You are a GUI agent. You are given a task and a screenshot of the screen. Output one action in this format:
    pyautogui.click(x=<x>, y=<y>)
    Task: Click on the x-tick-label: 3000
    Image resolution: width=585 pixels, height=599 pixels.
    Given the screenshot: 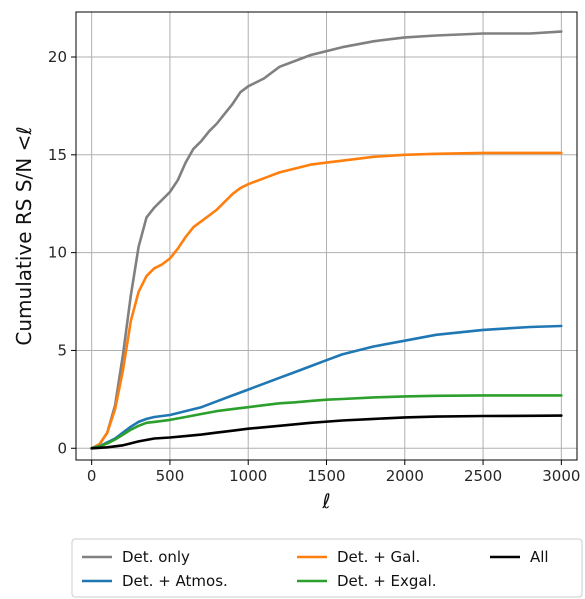 What is the action you would take?
    pyautogui.click(x=561, y=476)
    